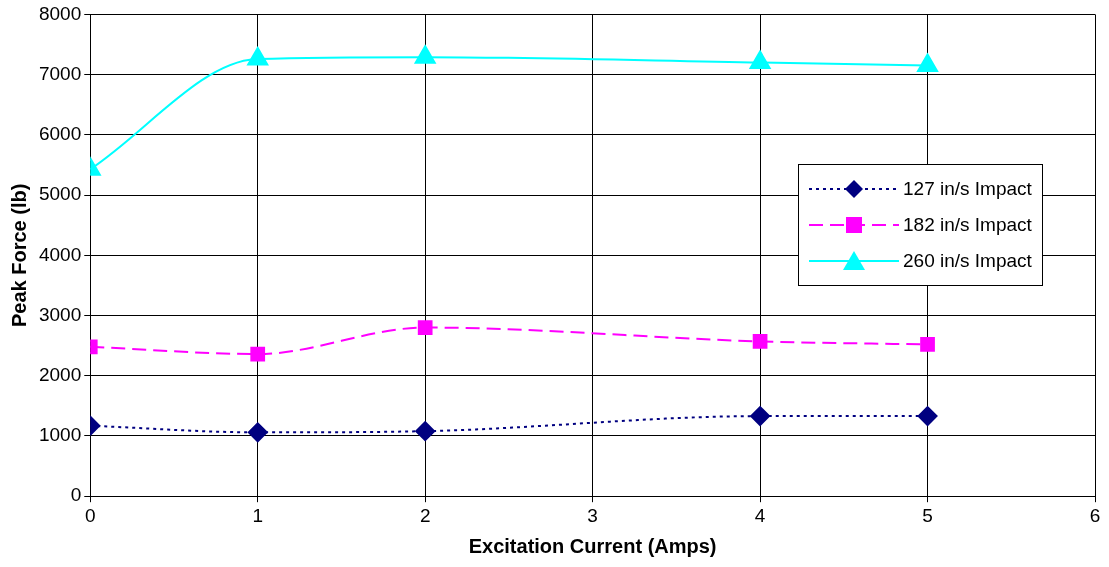 This screenshot has width=1109, height=567. What do you see at coordinates (18, 255) in the screenshot?
I see `y-axis-title: Peak Force (lb)` at bounding box center [18, 255].